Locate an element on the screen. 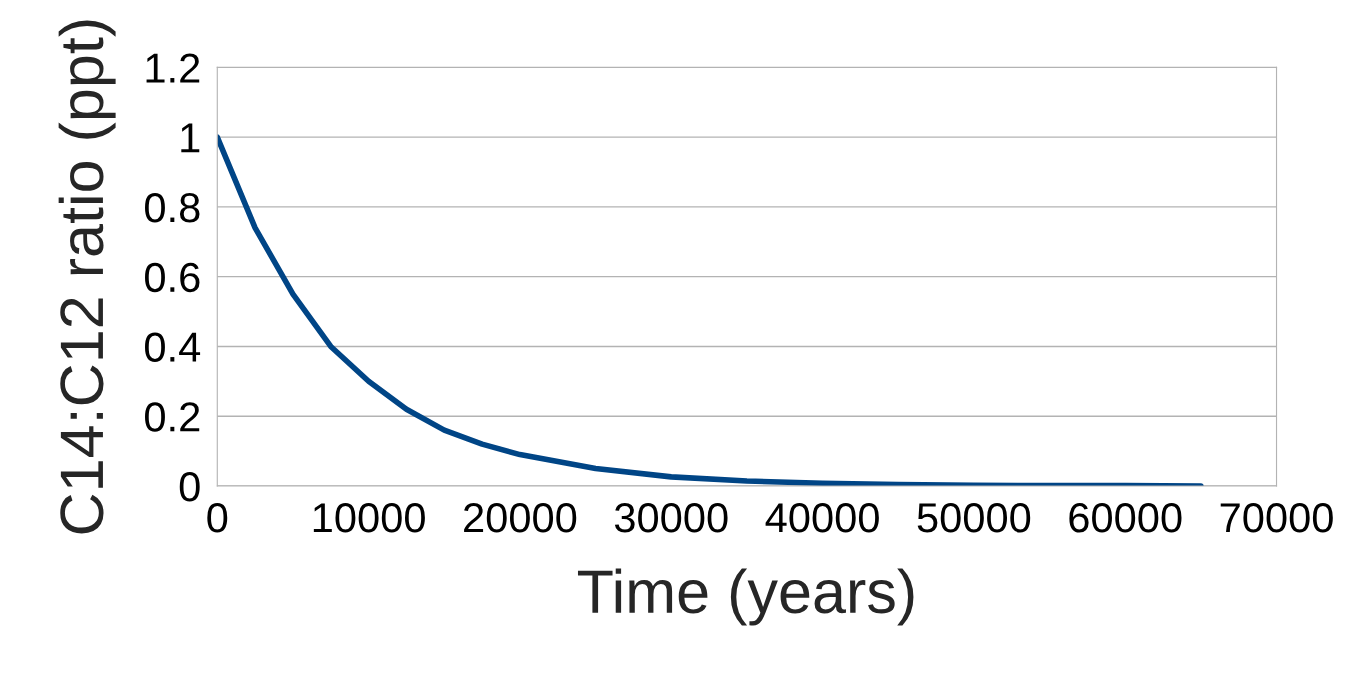 Image resolution: width=1358 pixels, height=674 pixels. y-tick-label: 1.2 is located at coordinates (173, 68).